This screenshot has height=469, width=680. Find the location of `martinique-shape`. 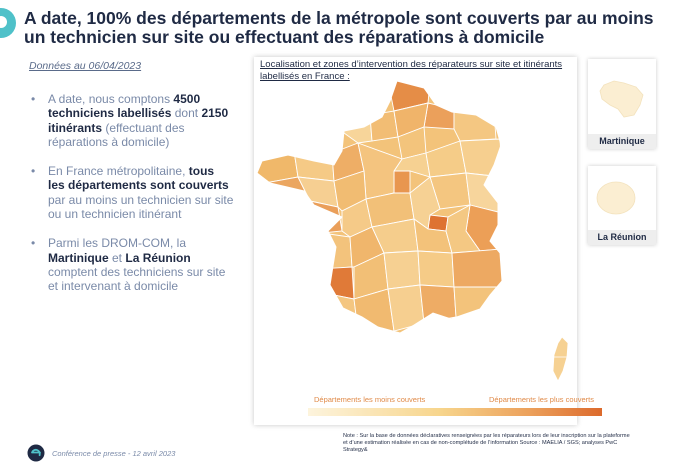

martinique-shape is located at coordinates (621, 99).